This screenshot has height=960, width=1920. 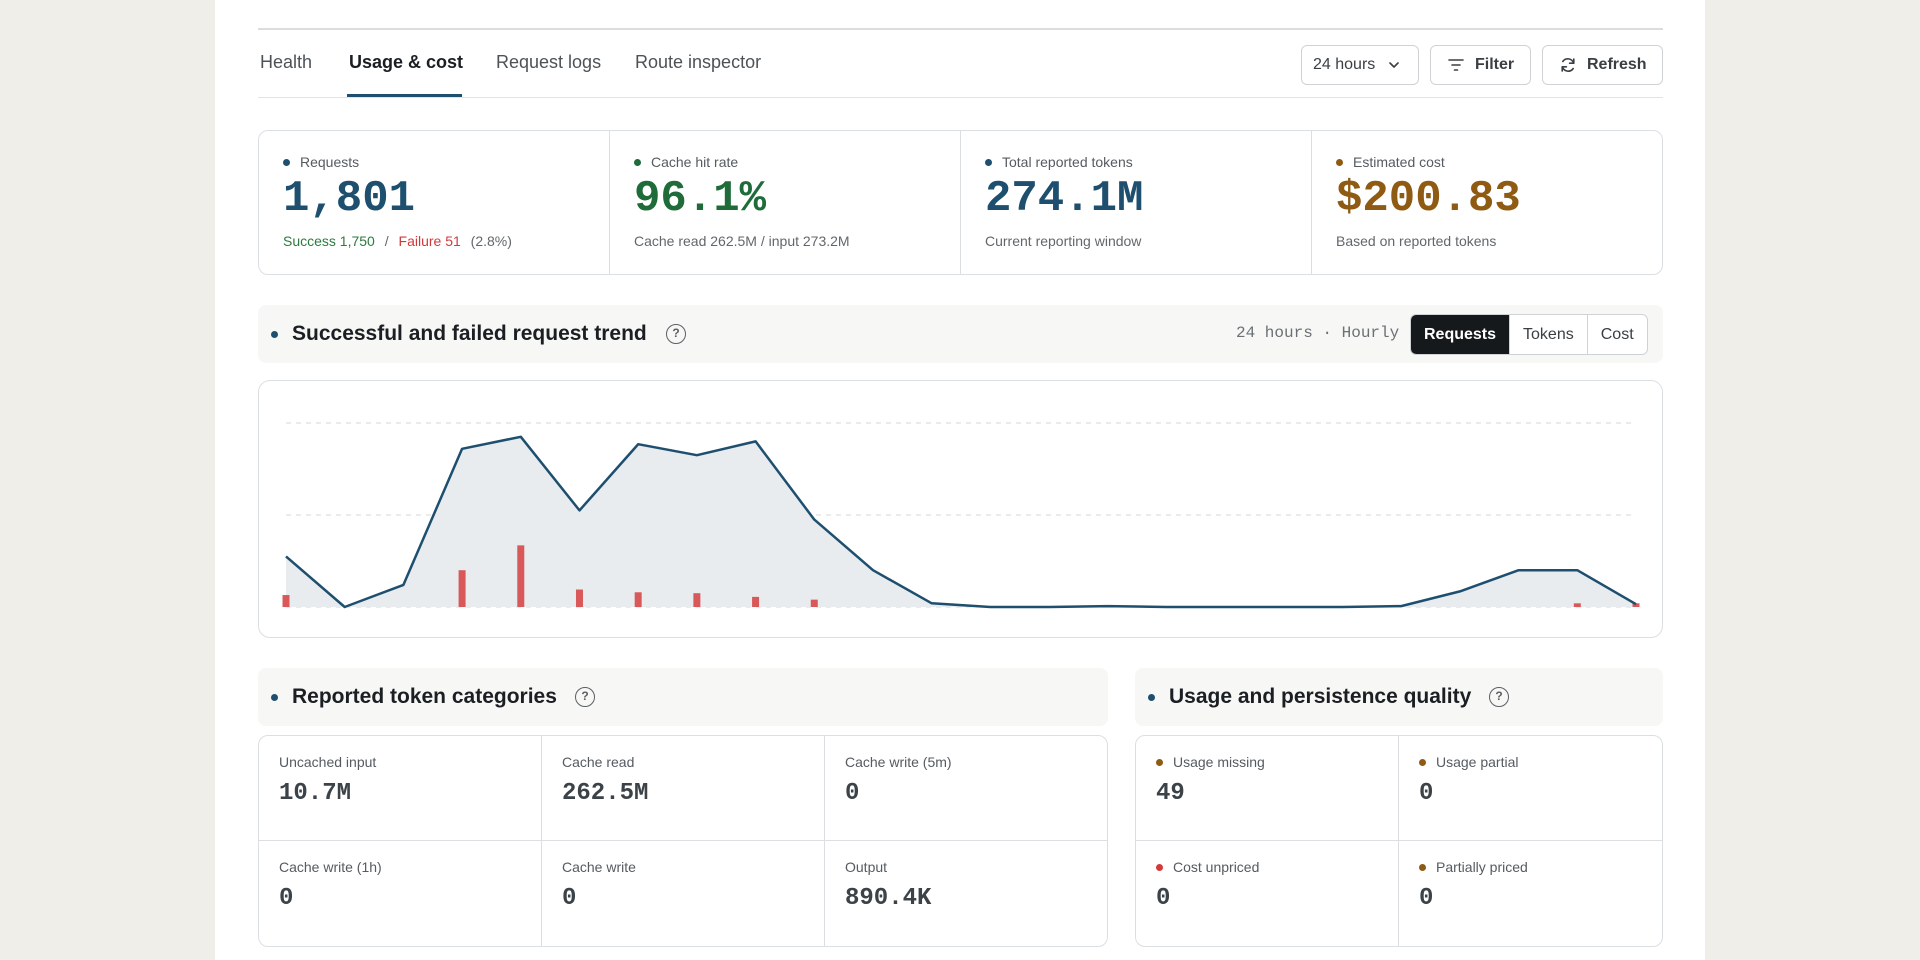 What do you see at coordinates (1460, 334) in the screenshot?
I see `metric-requests-option: Requests` at bounding box center [1460, 334].